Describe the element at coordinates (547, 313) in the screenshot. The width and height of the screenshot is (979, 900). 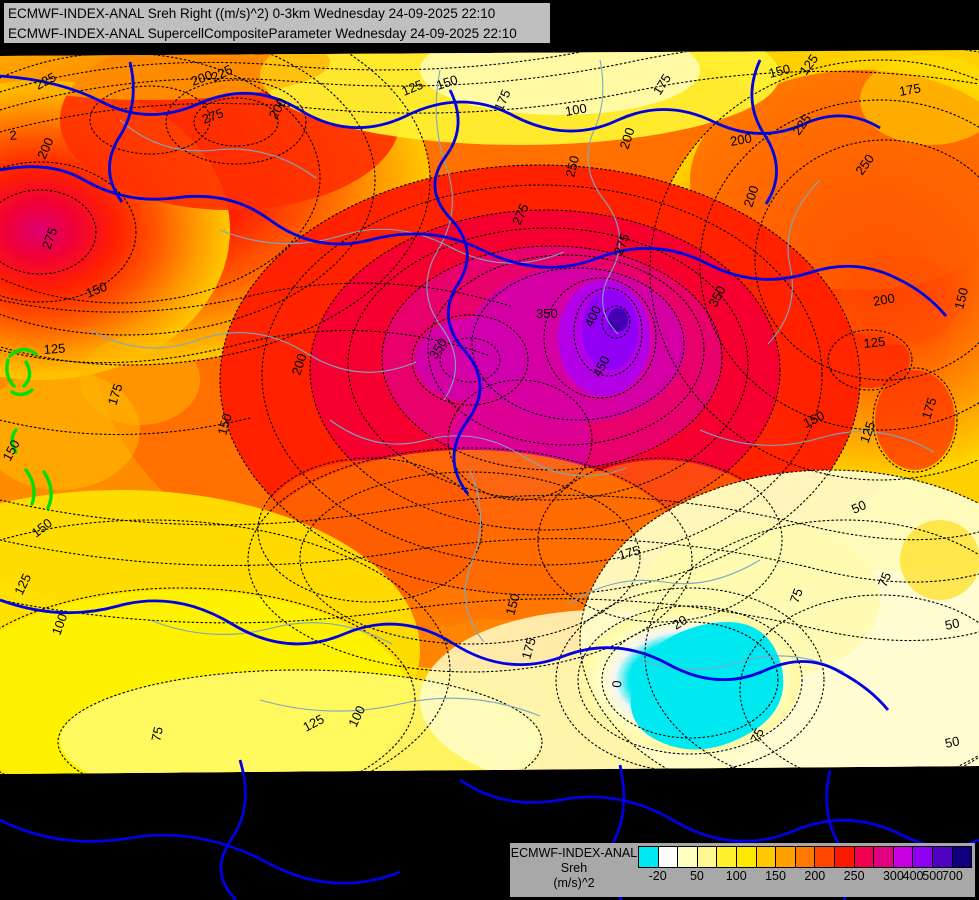
I see `svg-text: 350` at that location.